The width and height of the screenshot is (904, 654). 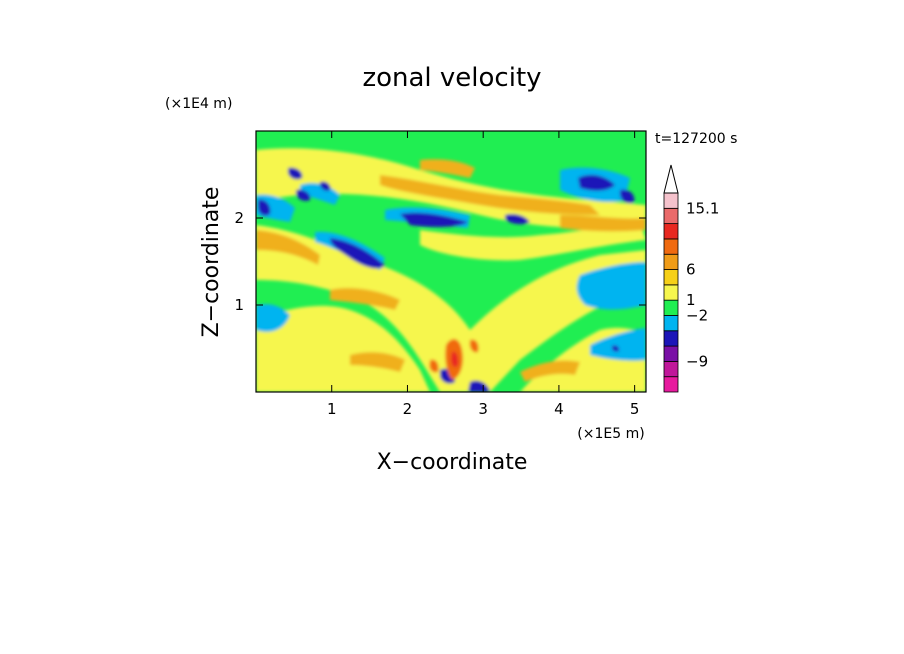 I want to click on band-orange-left, so click(x=288, y=247).